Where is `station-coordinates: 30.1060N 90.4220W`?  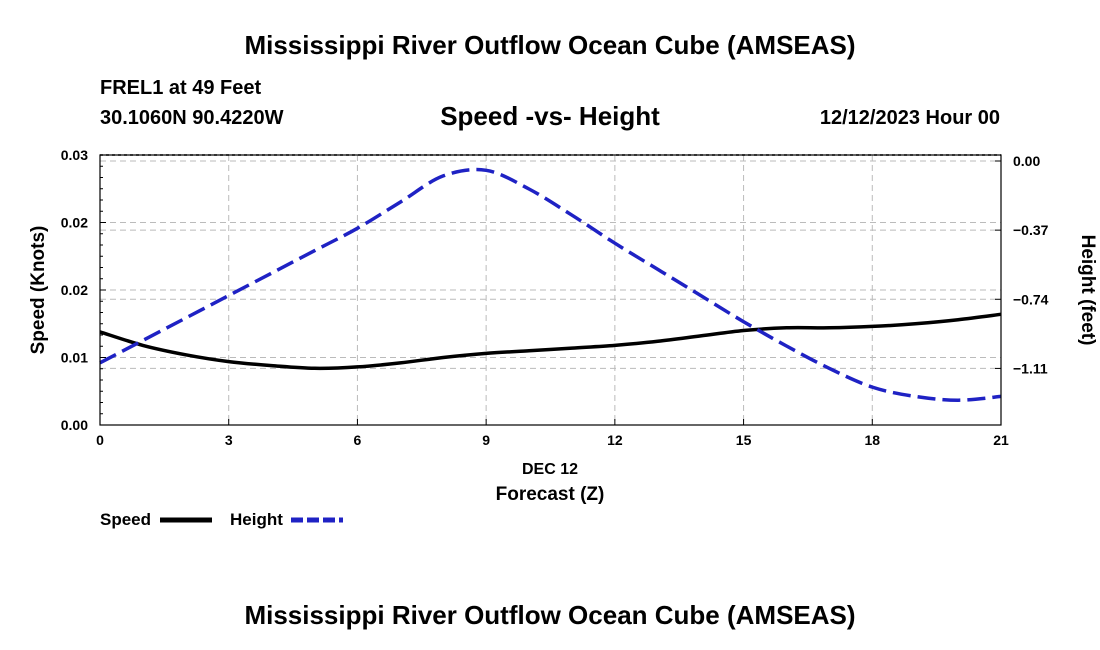
station-coordinates: 30.1060N 90.4220W is located at coordinates (192, 118).